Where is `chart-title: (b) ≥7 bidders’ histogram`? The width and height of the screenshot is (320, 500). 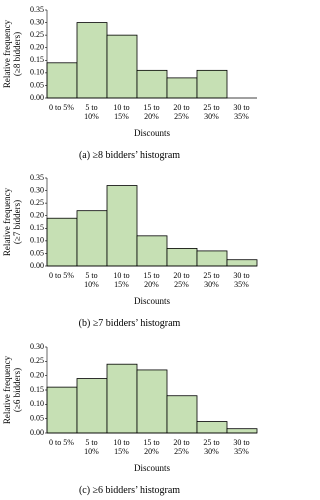
chart-title: (b) ≥7 bidders’ histogram is located at coordinates (129, 323).